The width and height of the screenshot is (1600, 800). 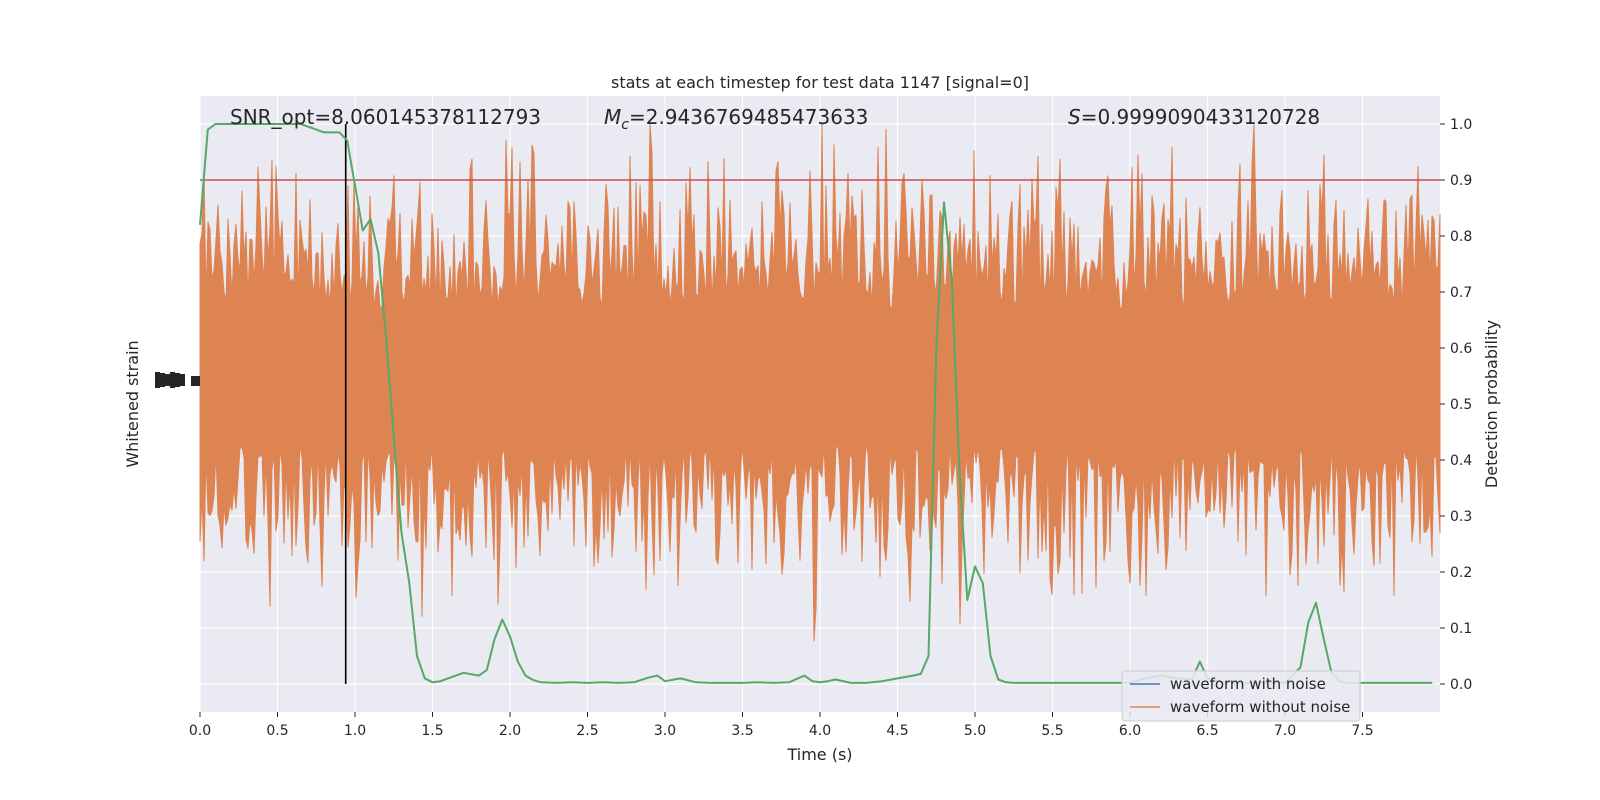 I want to click on y-right-axis-label: Detection probability, so click(x=1491, y=404).